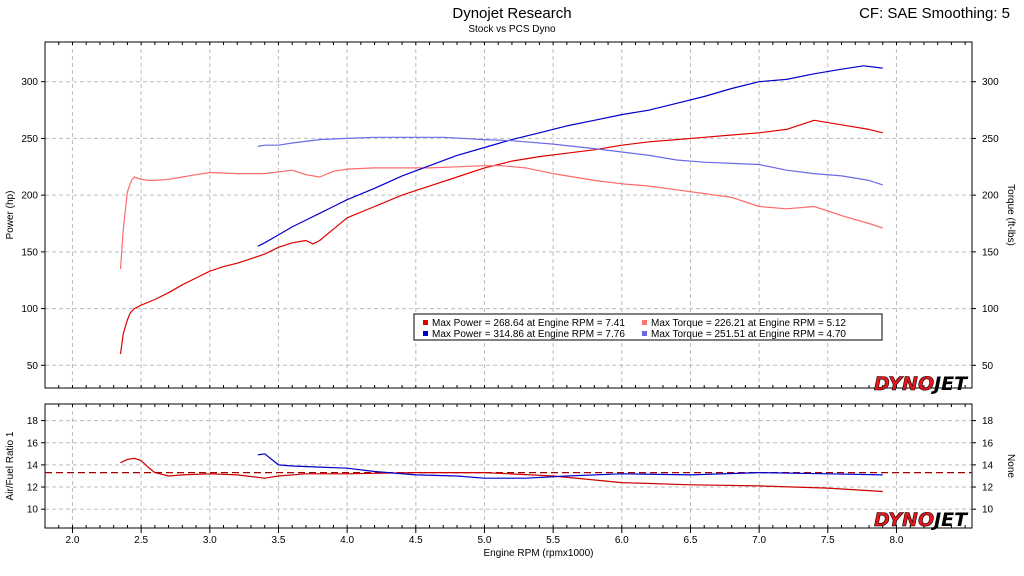 The width and height of the screenshot is (1024, 576). What do you see at coordinates (622, 540) in the screenshot?
I see `x-tick-label: 6.0` at bounding box center [622, 540].